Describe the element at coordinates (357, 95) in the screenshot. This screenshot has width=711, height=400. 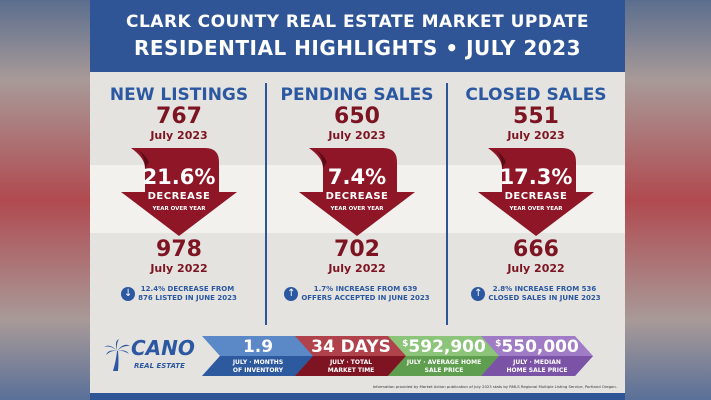
I see `column-title: PENDING SALES` at that location.